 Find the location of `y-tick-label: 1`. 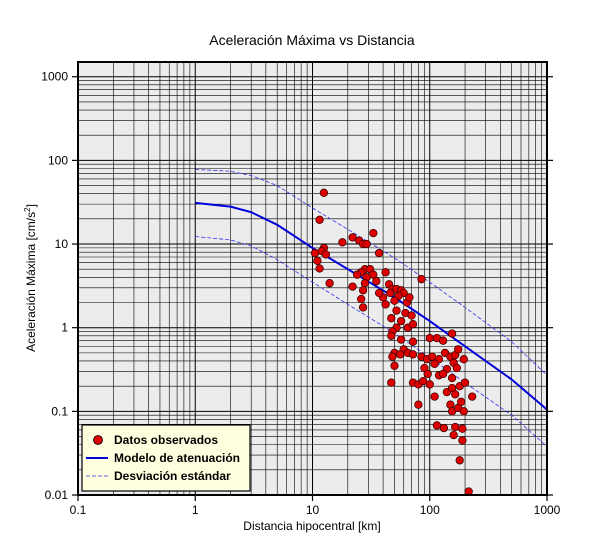

y-tick-label: 1 is located at coordinates (64, 328).